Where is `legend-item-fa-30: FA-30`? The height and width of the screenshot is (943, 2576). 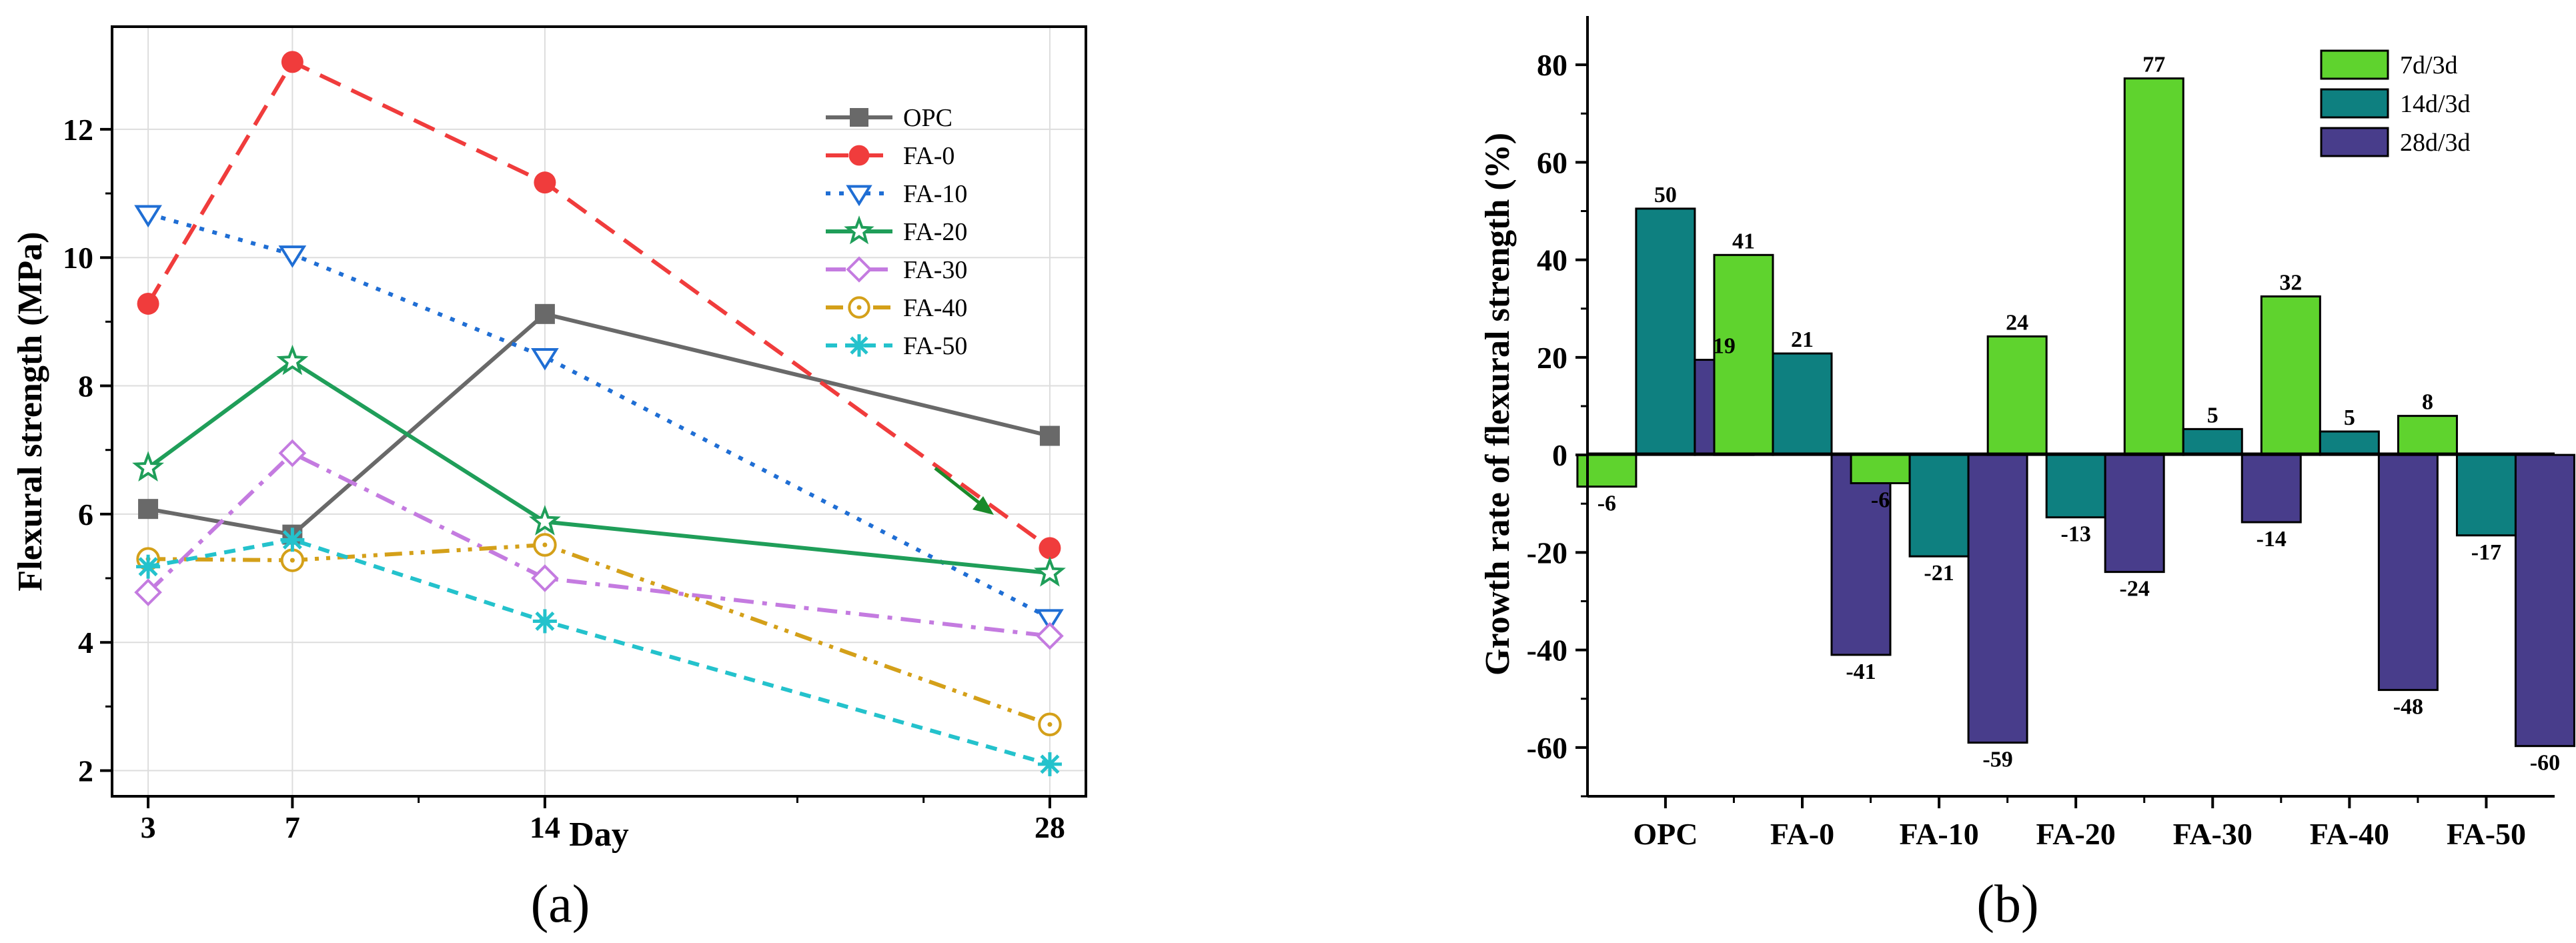
legend-item-fa-30: FA-30 is located at coordinates (897, 270).